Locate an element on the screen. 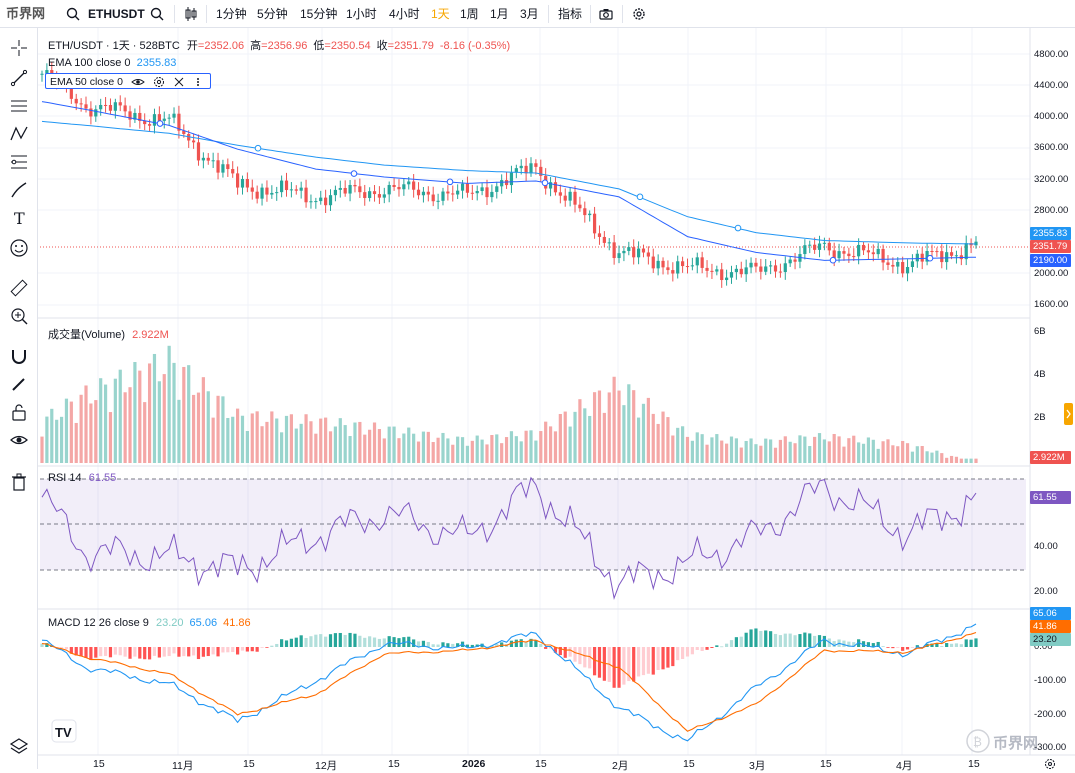  emoji-icon is located at coordinates (19, 248).